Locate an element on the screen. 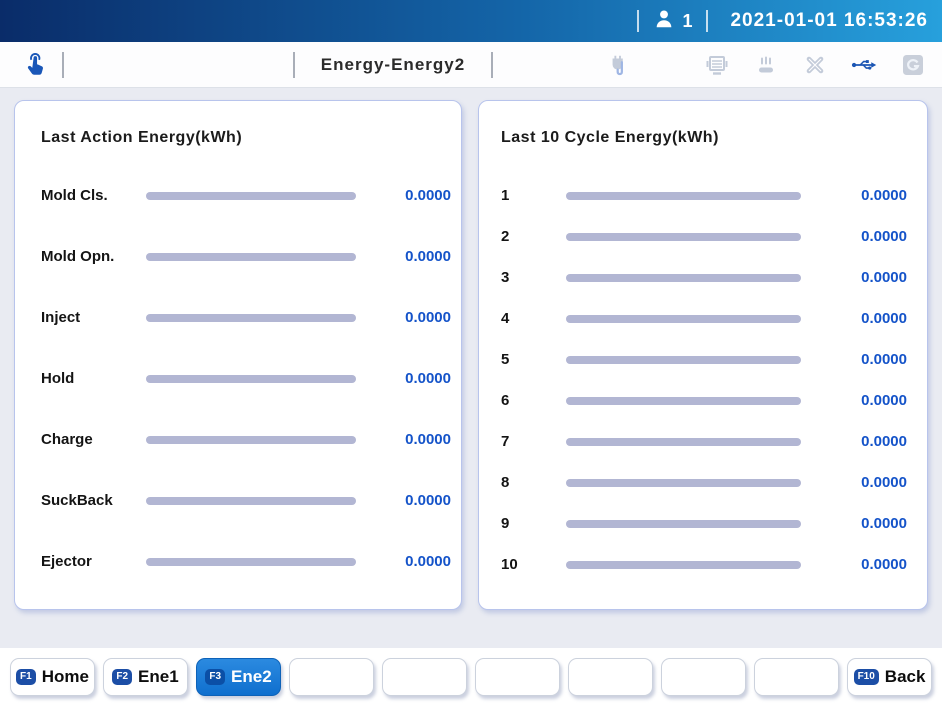 The height and width of the screenshot is (706, 942). energy-row: Hold 0.0000 is located at coordinates (246, 378).